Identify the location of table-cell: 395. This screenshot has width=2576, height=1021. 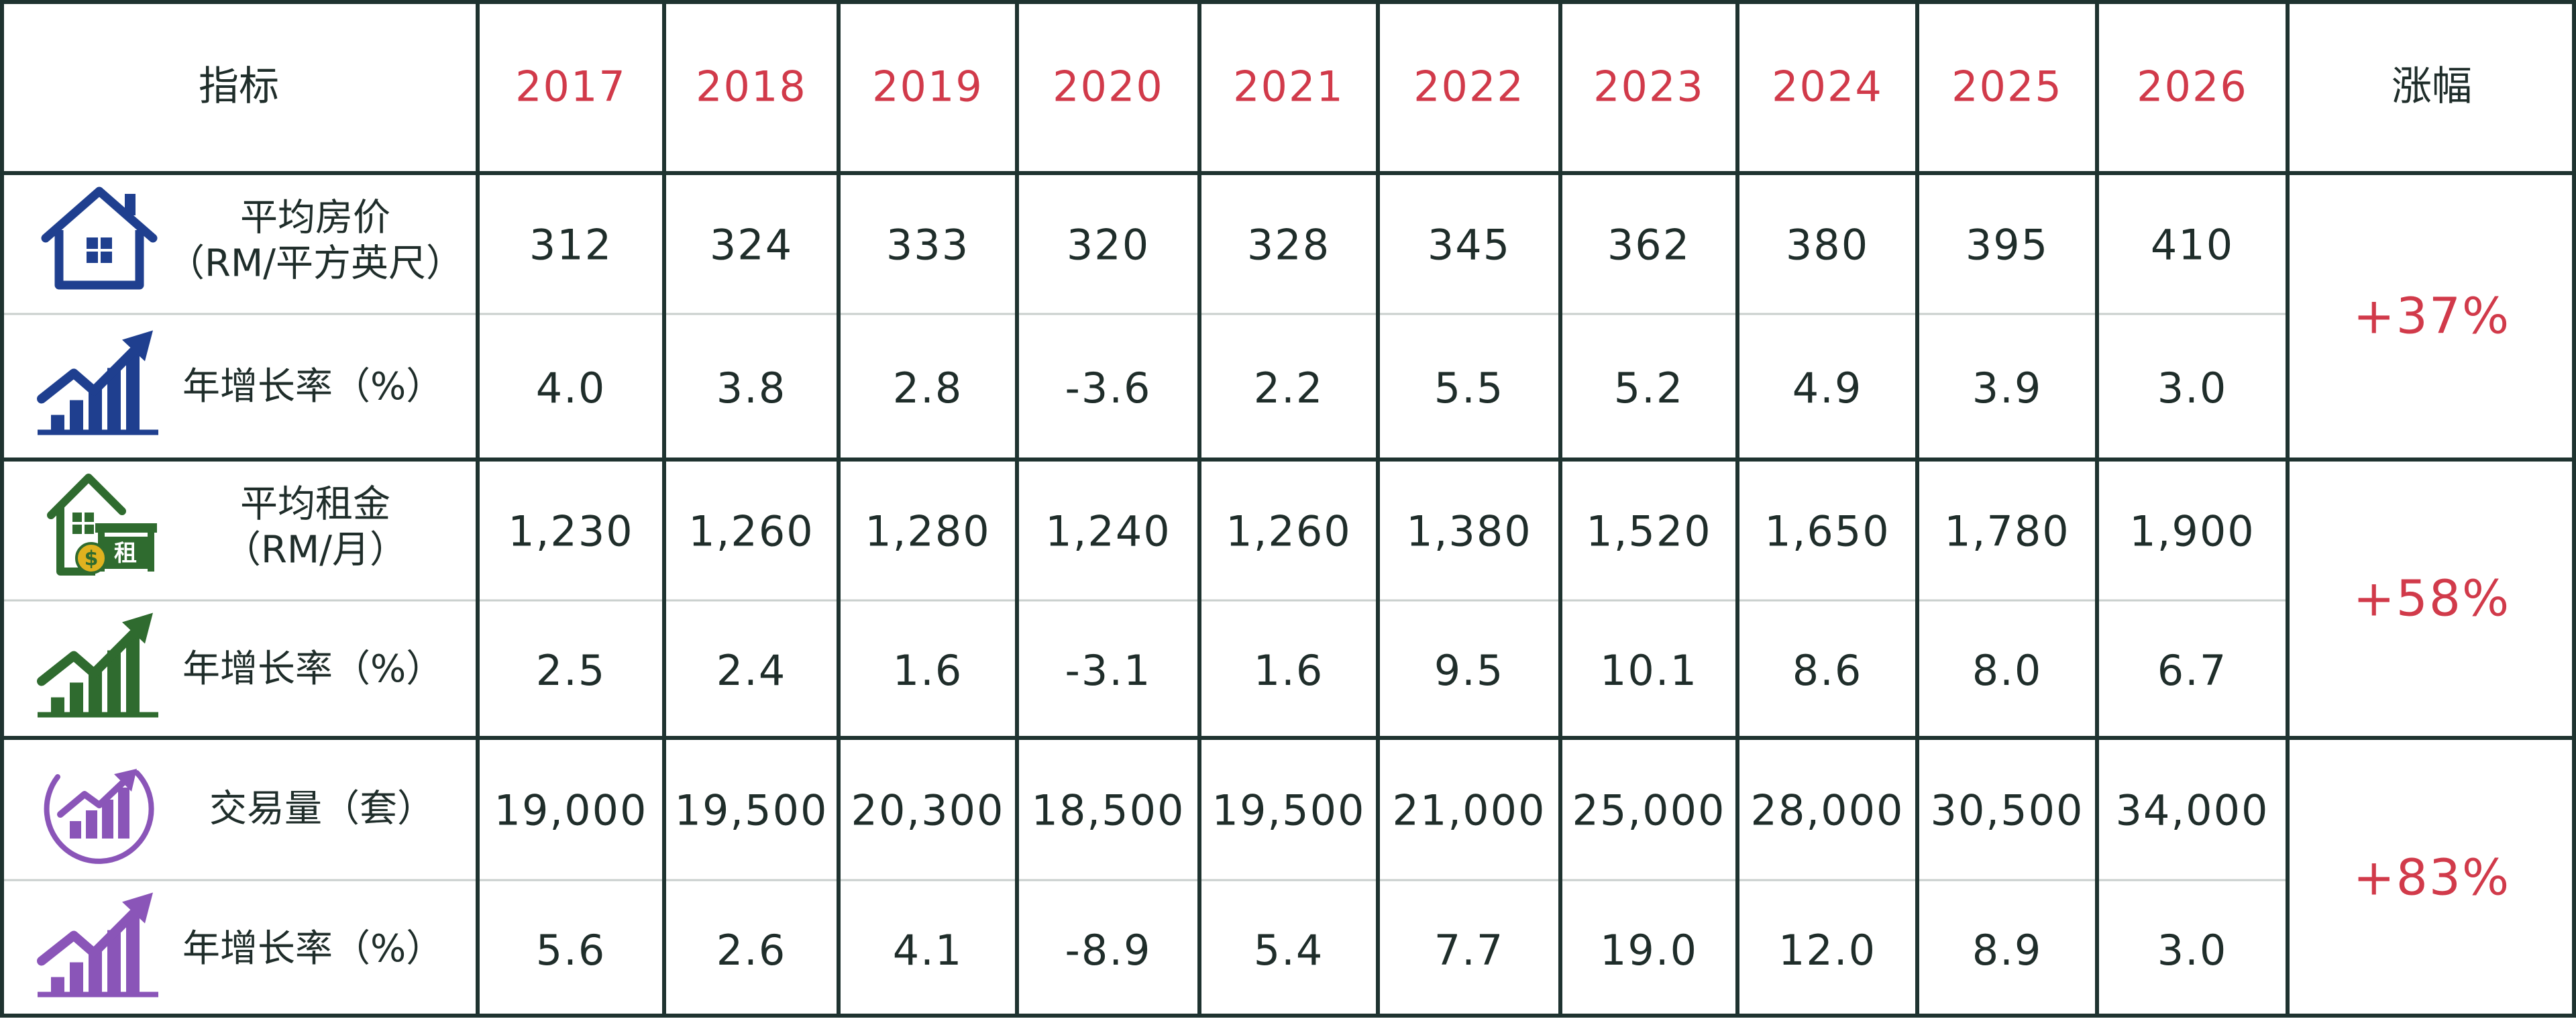
(2007, 245).